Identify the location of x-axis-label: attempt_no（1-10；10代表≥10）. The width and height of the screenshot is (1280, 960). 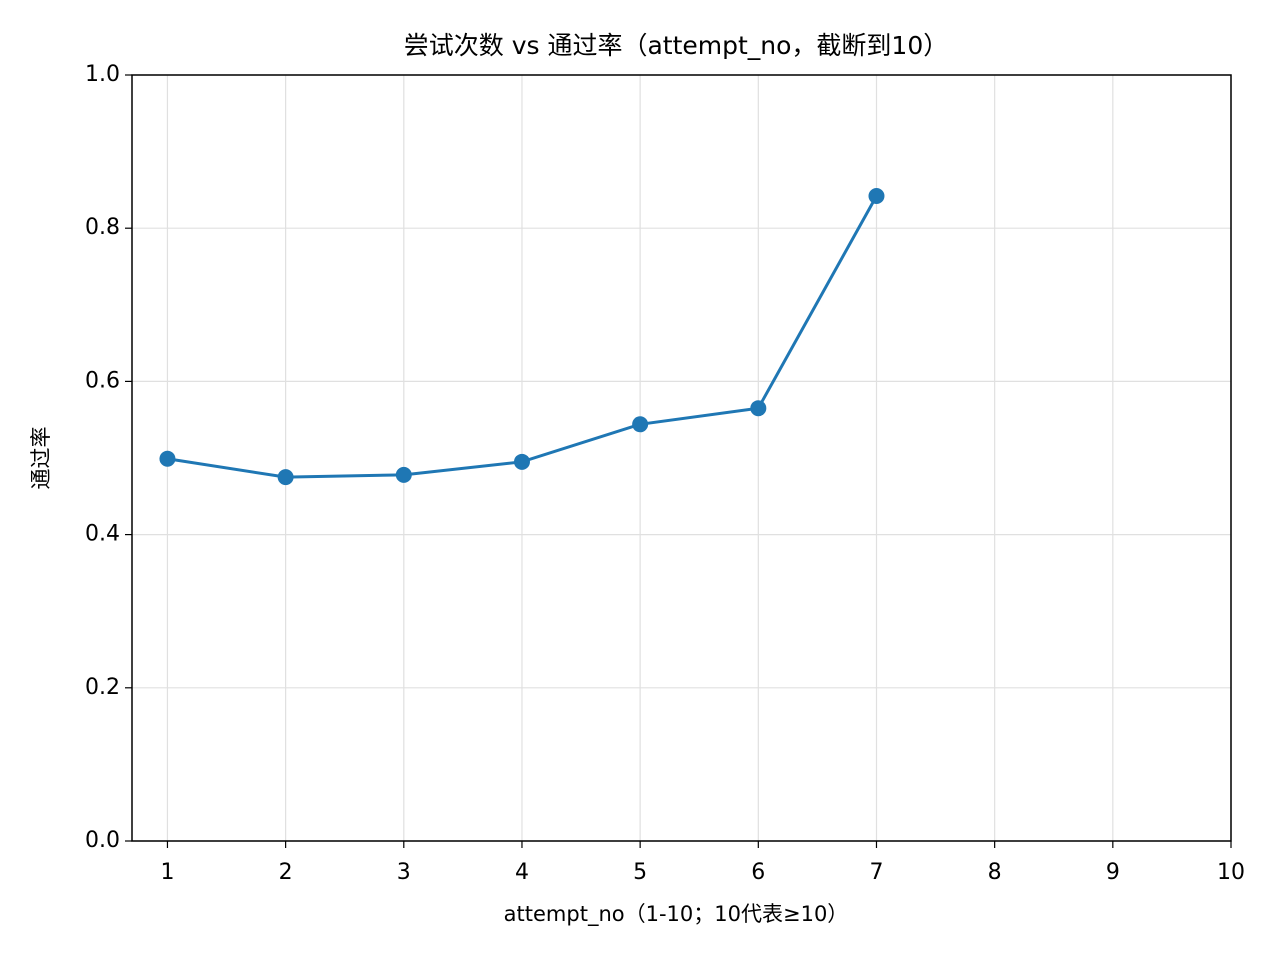
(676, 914).